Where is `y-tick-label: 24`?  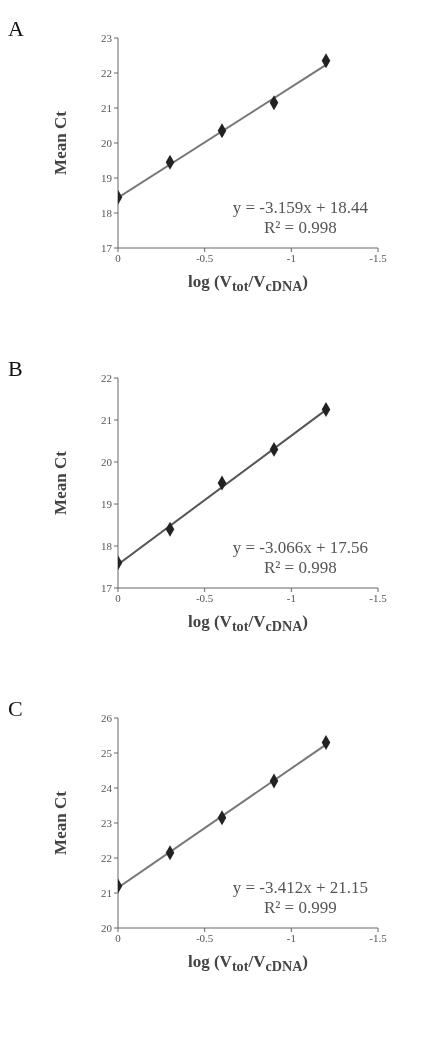 y-tick-label: 24 is located at coordinates (107, 787).